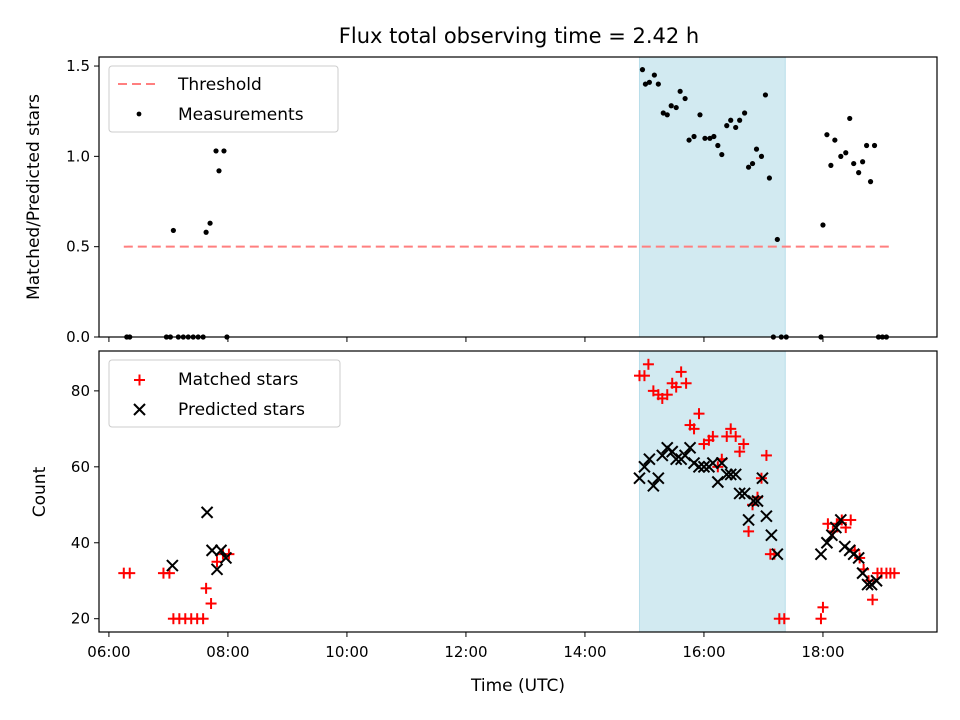 This screenshot has height=720, width=960. I want to click on bottom-xtick-label: 06:00, so click(108, 652).